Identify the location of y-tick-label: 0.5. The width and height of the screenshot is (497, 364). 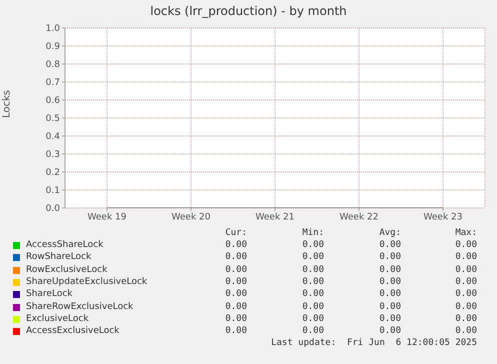
(53, 119).